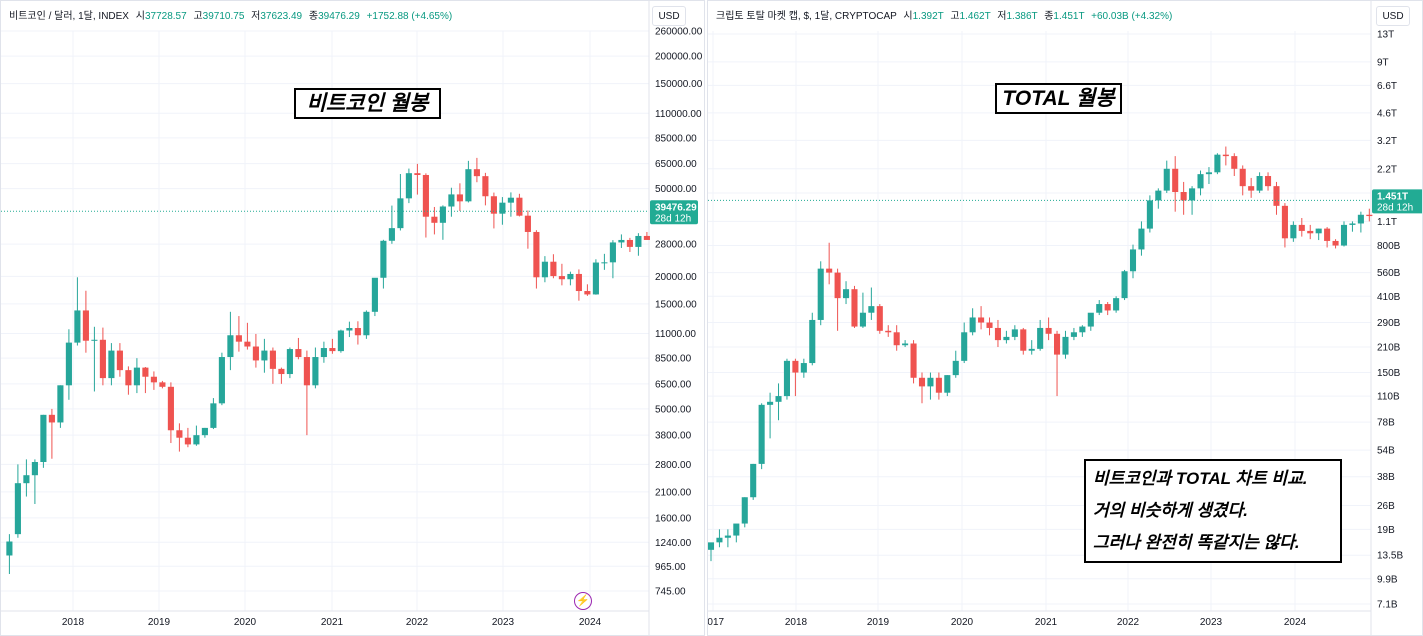 This screenshot has width=1423, height=636. Describe the element at coordinates (503, 622) in the screenshot. I see `x-tick-label: 2023` at that location.